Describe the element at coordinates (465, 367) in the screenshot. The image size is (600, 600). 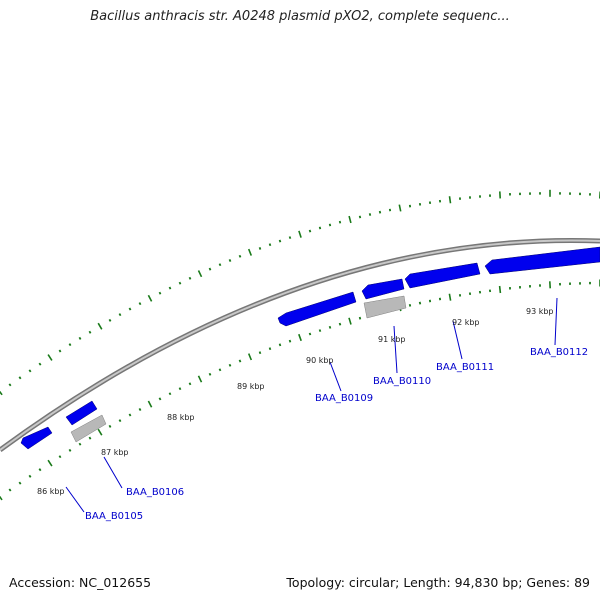
I see `gene-label: BAA_B0111` at that location.